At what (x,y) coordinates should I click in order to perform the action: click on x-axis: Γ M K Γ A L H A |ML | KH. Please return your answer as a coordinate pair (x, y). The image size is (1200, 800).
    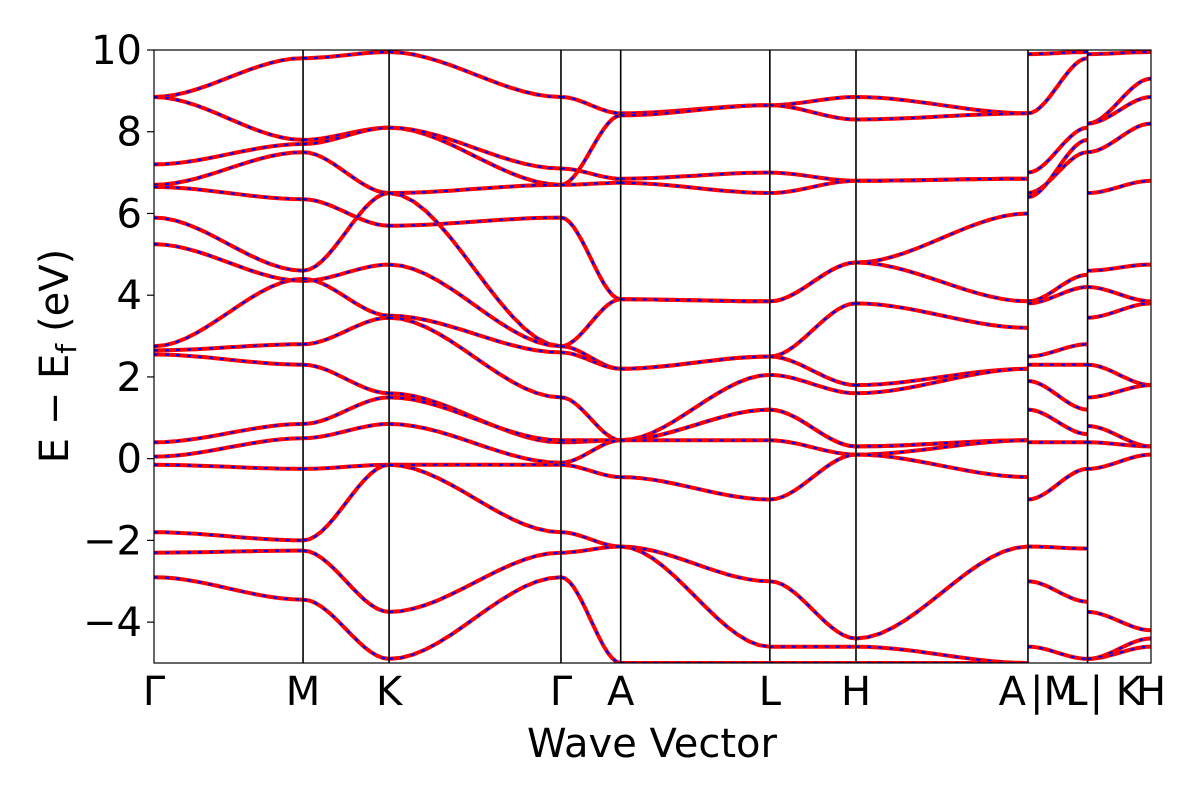
    Looking at the image, I should click on (654, 692).